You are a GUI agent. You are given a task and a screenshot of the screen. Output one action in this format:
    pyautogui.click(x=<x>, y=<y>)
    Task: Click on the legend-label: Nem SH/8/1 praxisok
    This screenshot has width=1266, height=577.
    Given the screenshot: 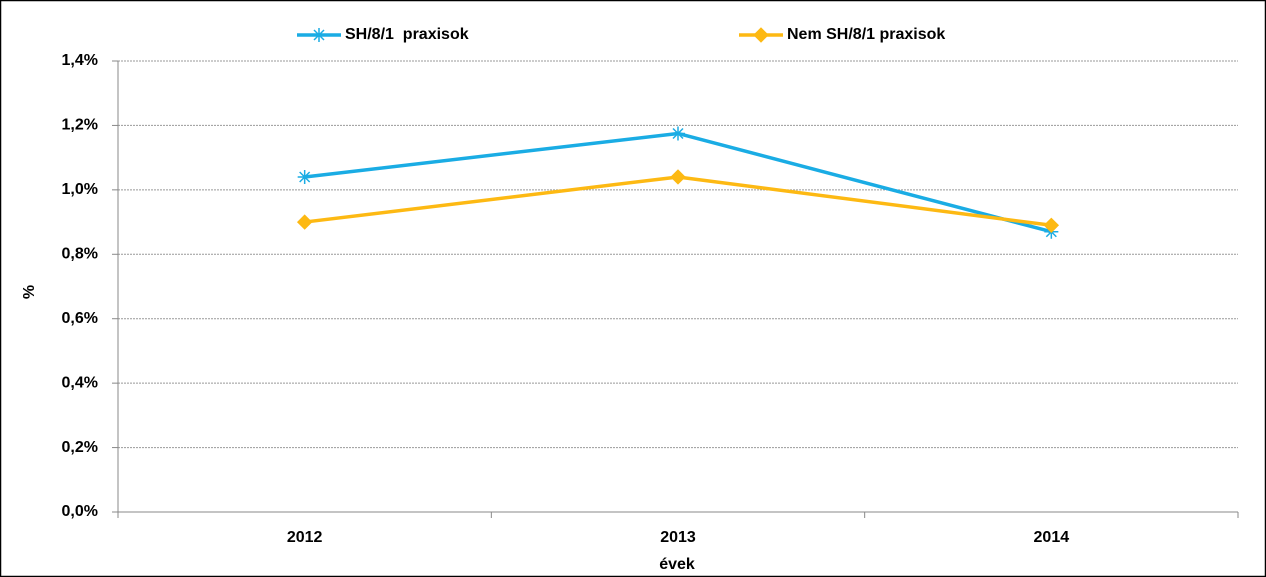 What is the action you would take?
    pyautogui.click(x=866, y=34)
    